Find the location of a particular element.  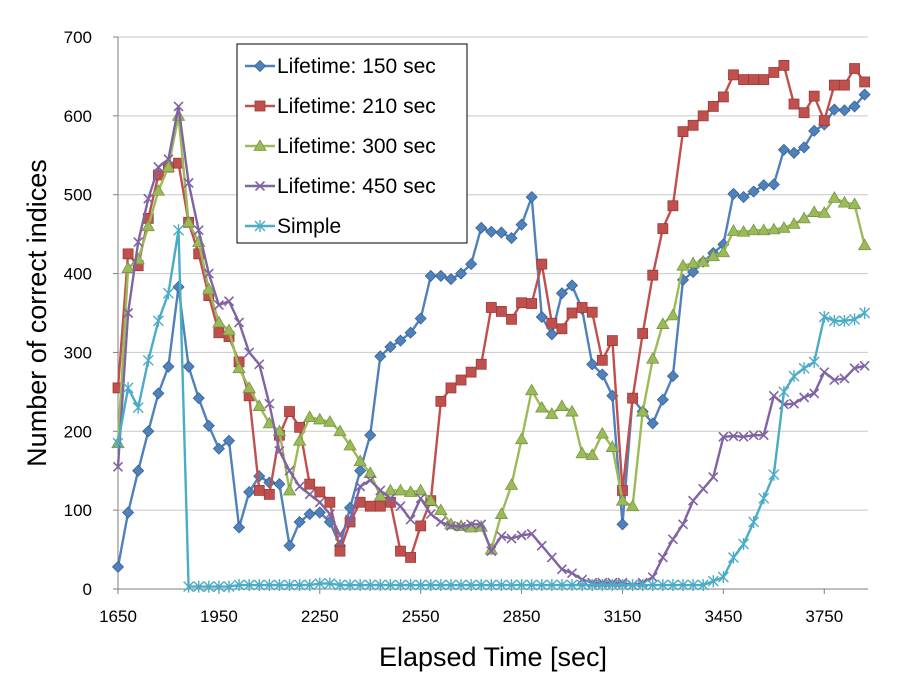

y-tick-label: 700 is located at coordinates (78, 37).